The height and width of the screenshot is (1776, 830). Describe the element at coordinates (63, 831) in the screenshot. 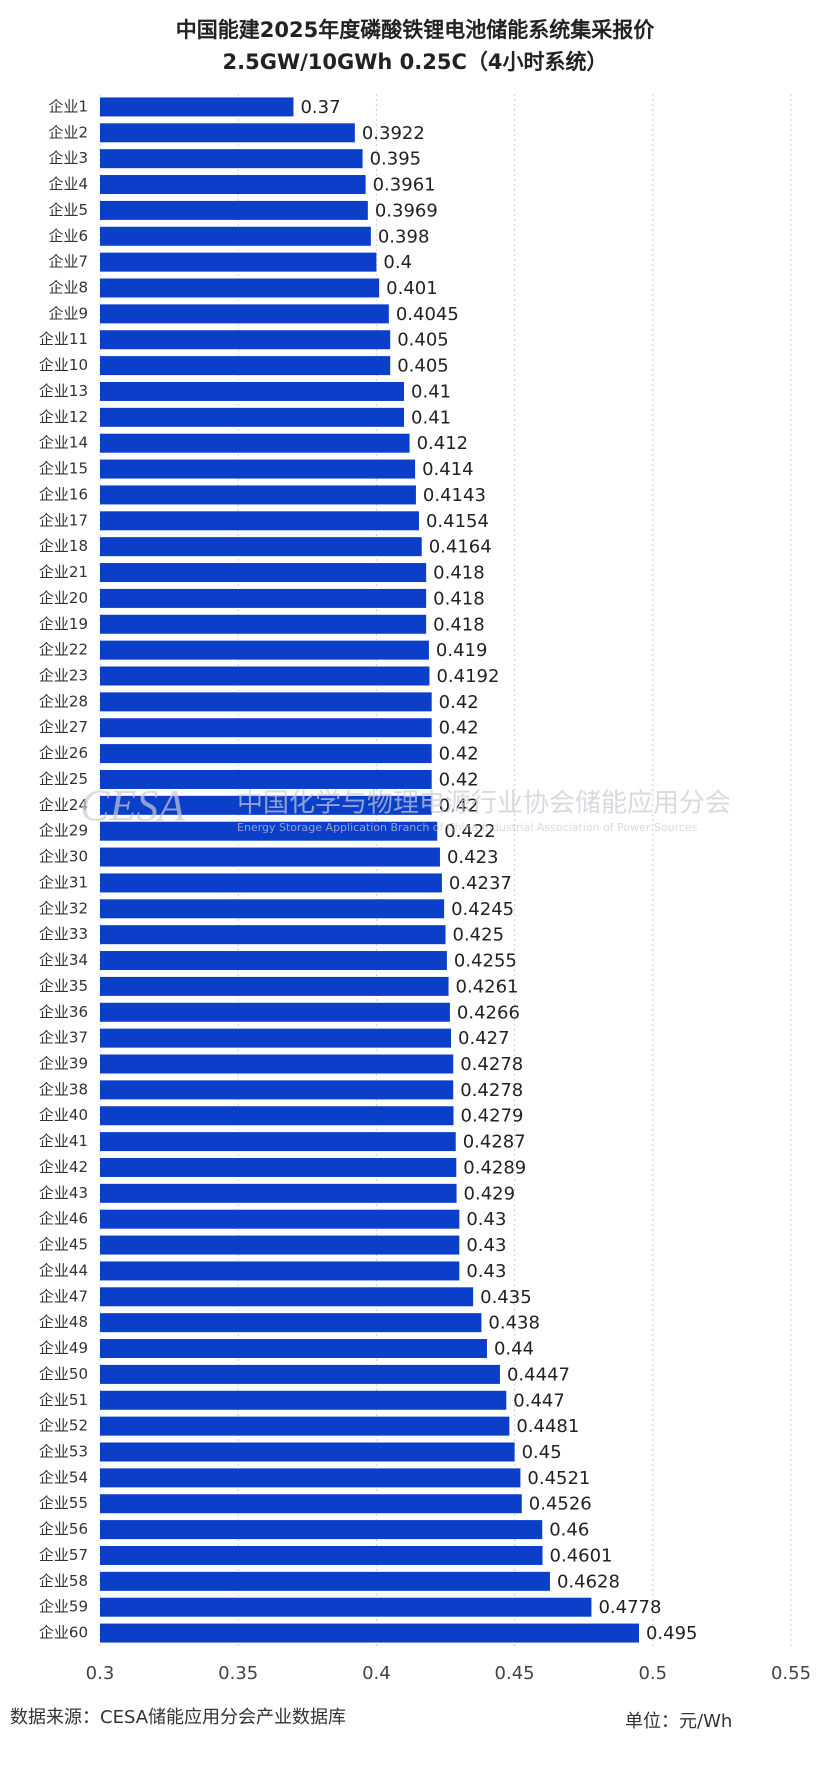

I see `y-tick-label: 企业29` at that location.